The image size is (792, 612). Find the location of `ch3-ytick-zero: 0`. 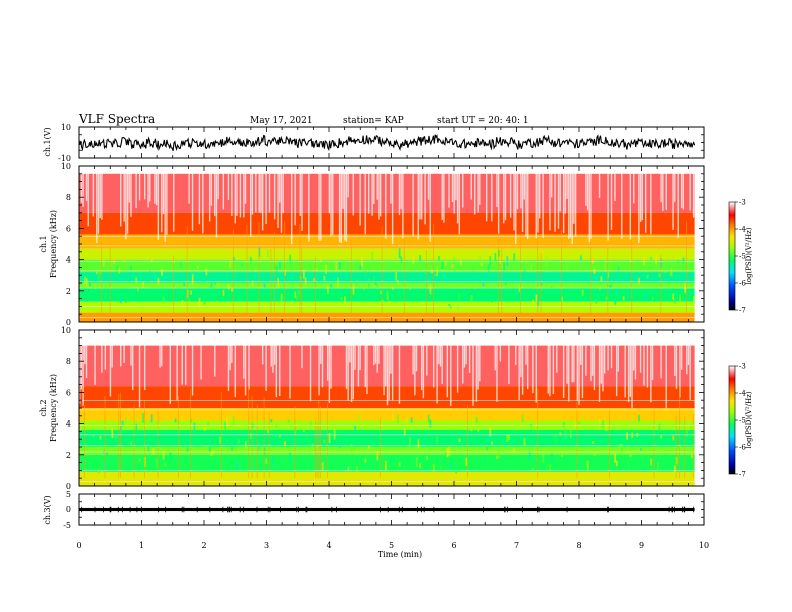

ch3-ytick-zero: 0 is located at coordinates (68, 509).